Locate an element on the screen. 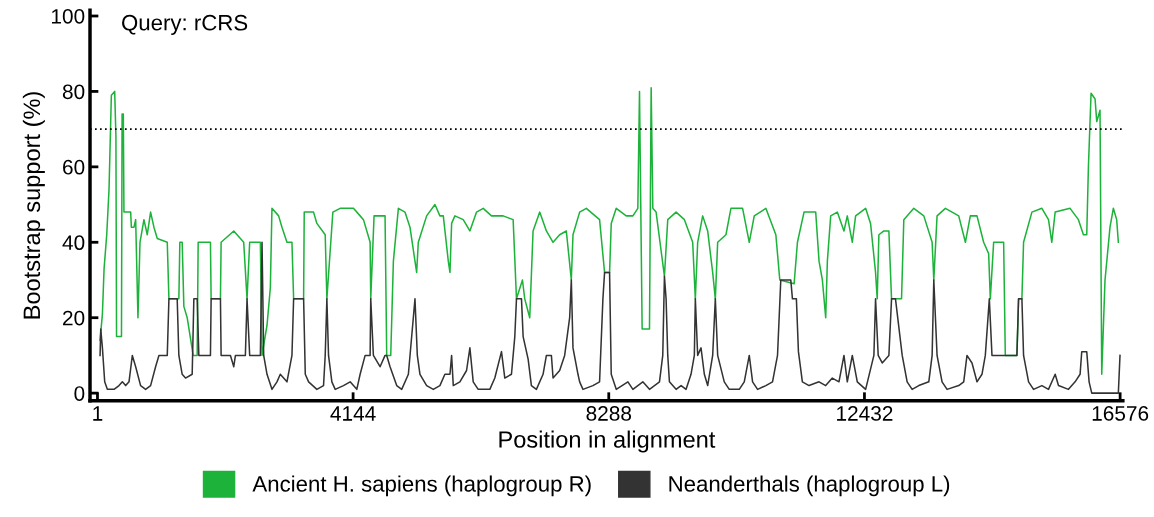  y-tick-label: 40 is located at coordinates (73, 243).